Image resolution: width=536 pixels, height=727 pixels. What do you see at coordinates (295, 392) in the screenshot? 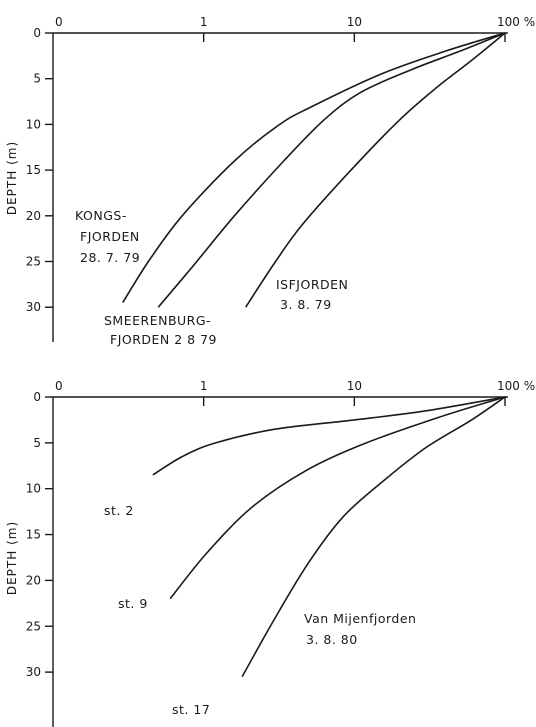
I see `bottom-x-ticks: 0 1 10 100 %` at bounding box center [295, 392].